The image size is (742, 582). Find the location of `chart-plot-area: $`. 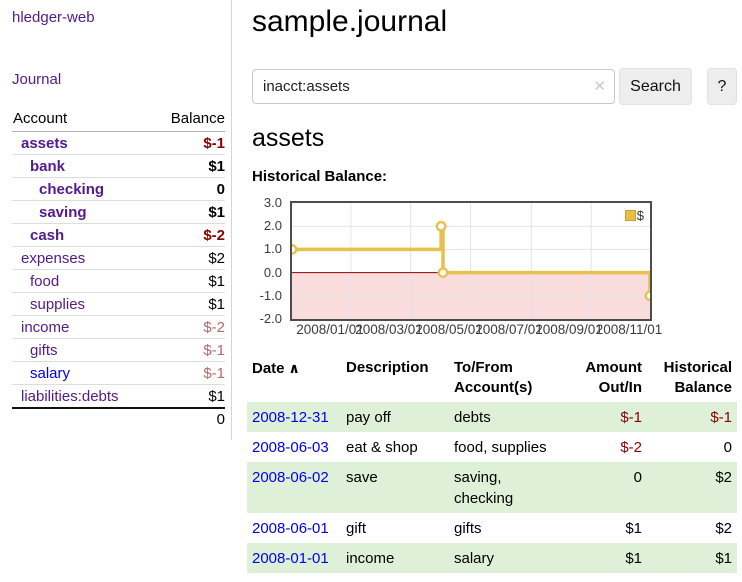

chart-plot-area: $ is located at coordinates (471, 261).